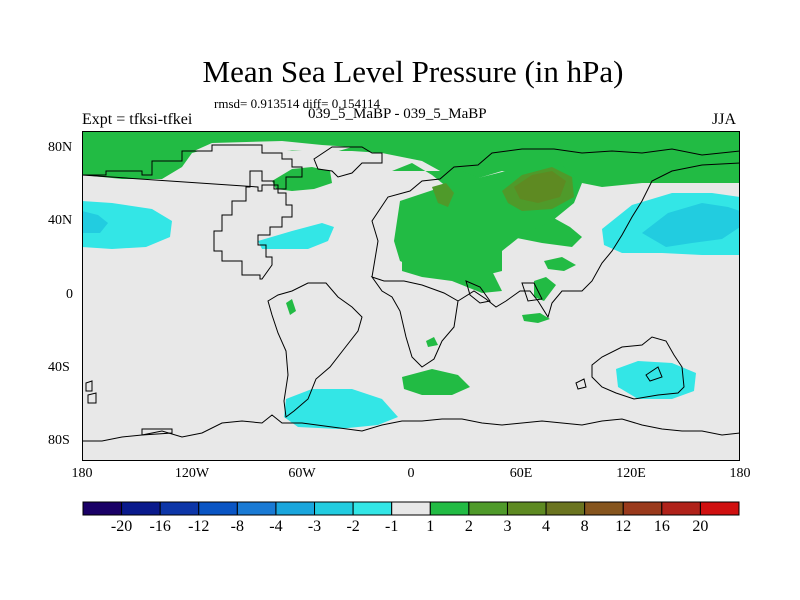 The height and width of the screenshot is (600, 800). What do you see at coordinates (199, 526) in the screenshot?
I see `colorbar-label: -12` at bounding box center [199, 526].